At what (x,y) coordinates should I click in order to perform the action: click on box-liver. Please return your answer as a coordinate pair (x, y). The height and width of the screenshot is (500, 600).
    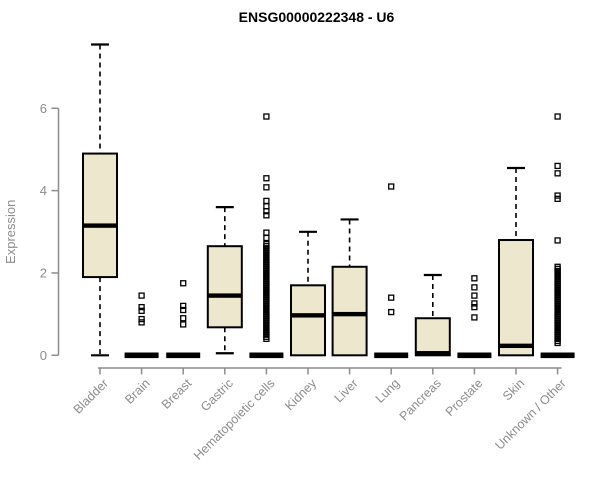
    Looking at the image, I should click on (349, 287).